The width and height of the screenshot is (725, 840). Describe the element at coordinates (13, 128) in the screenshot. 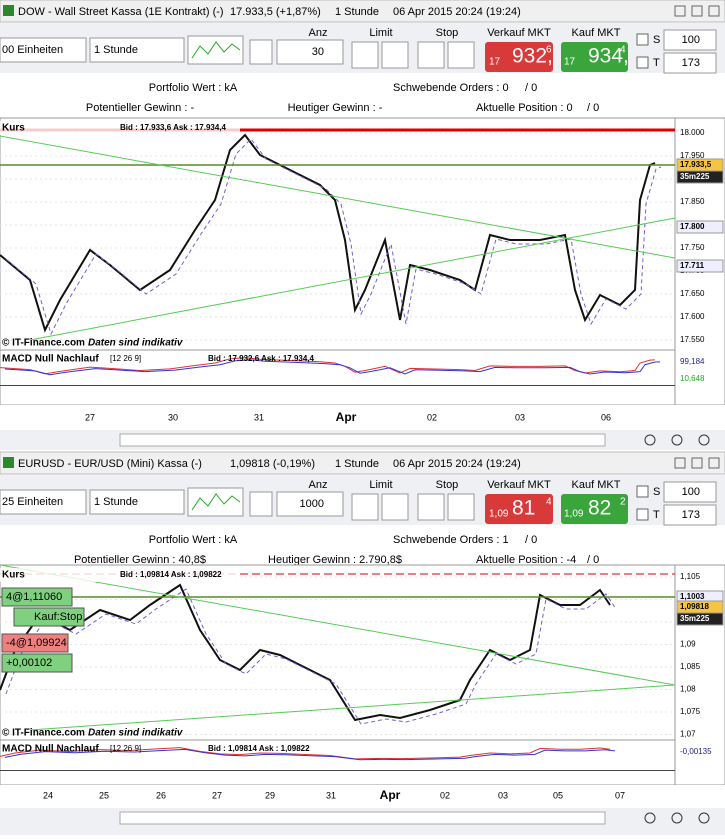

I see `chart-label: Kurs` at that location.